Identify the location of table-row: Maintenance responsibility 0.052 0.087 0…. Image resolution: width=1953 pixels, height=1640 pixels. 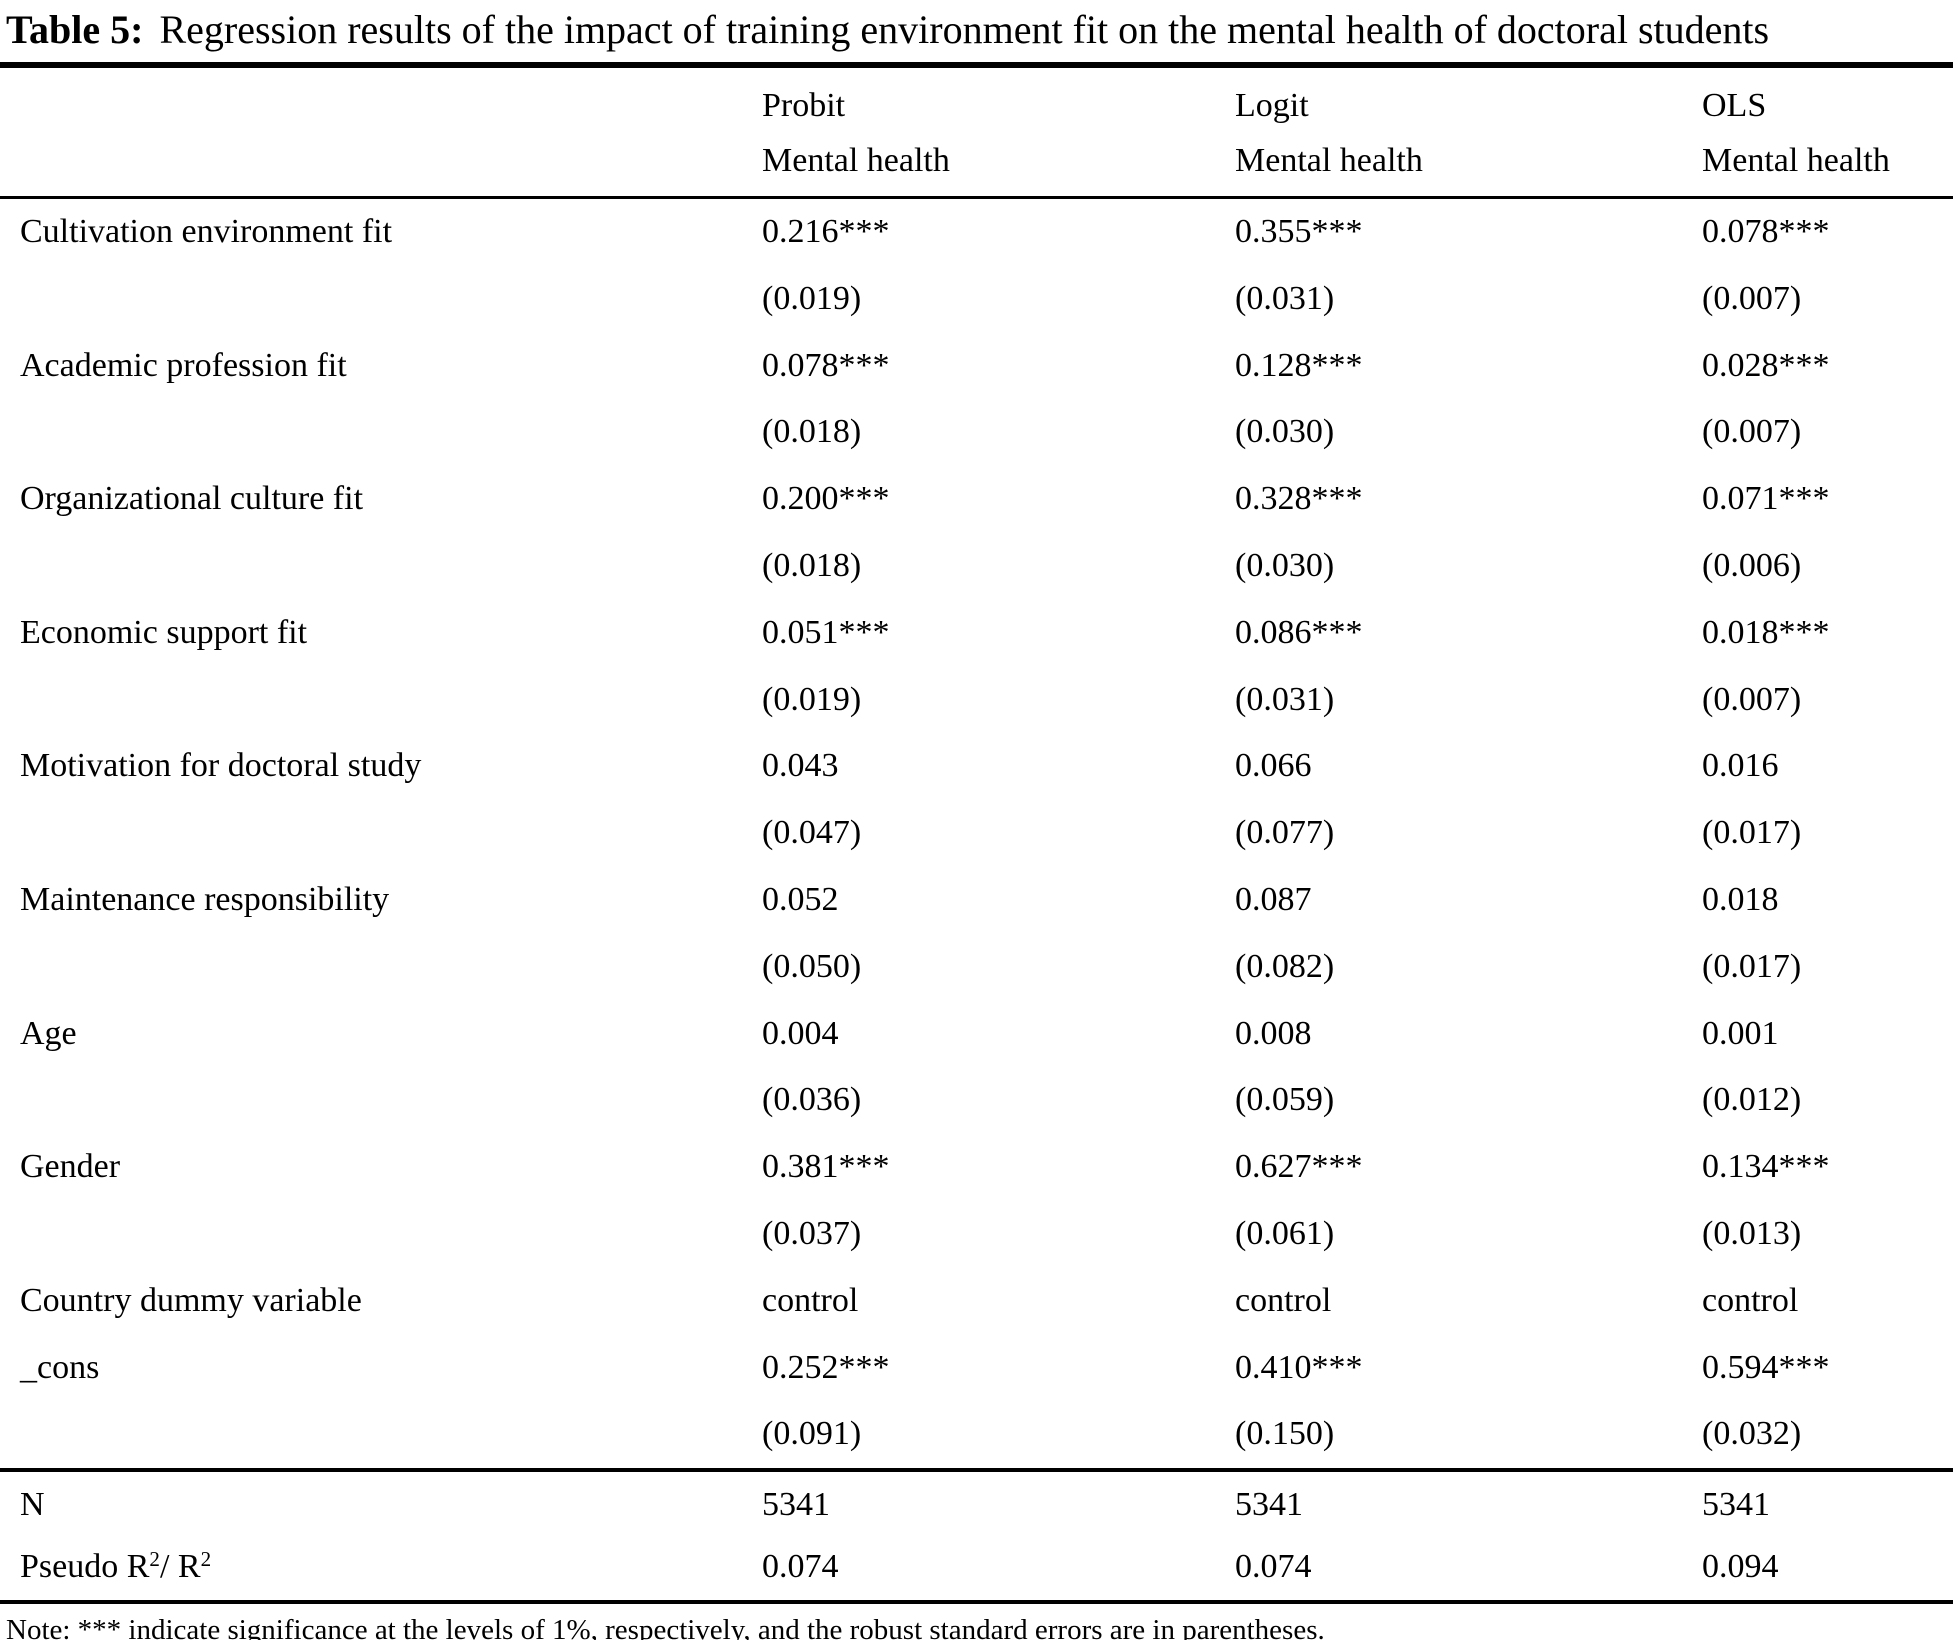
(976, 900).